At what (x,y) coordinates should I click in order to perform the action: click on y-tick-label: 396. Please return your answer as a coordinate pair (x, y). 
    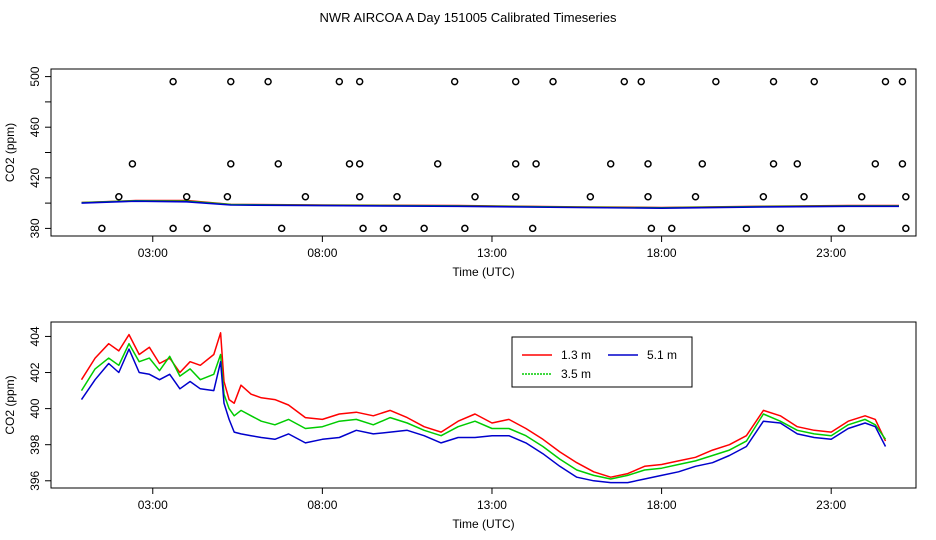
    Looking at the image, I should click on (35, 480).